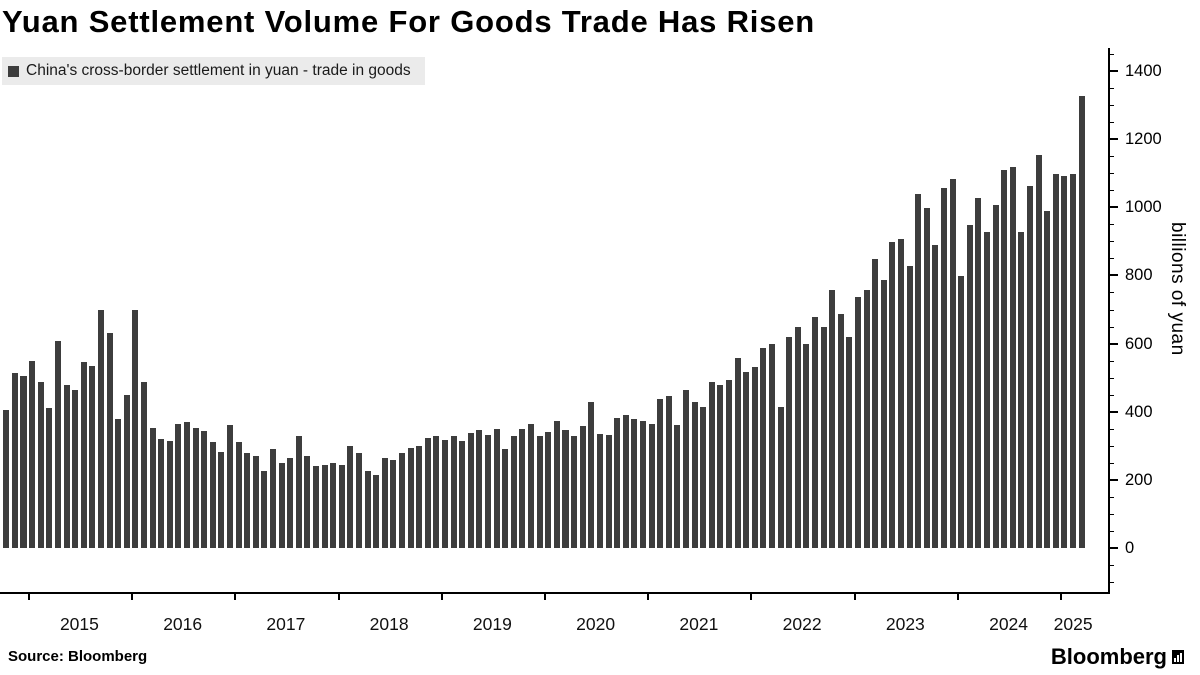 The image size is (1200, 675). I want to click on x-tick-label: 2015, so click(79, 624).